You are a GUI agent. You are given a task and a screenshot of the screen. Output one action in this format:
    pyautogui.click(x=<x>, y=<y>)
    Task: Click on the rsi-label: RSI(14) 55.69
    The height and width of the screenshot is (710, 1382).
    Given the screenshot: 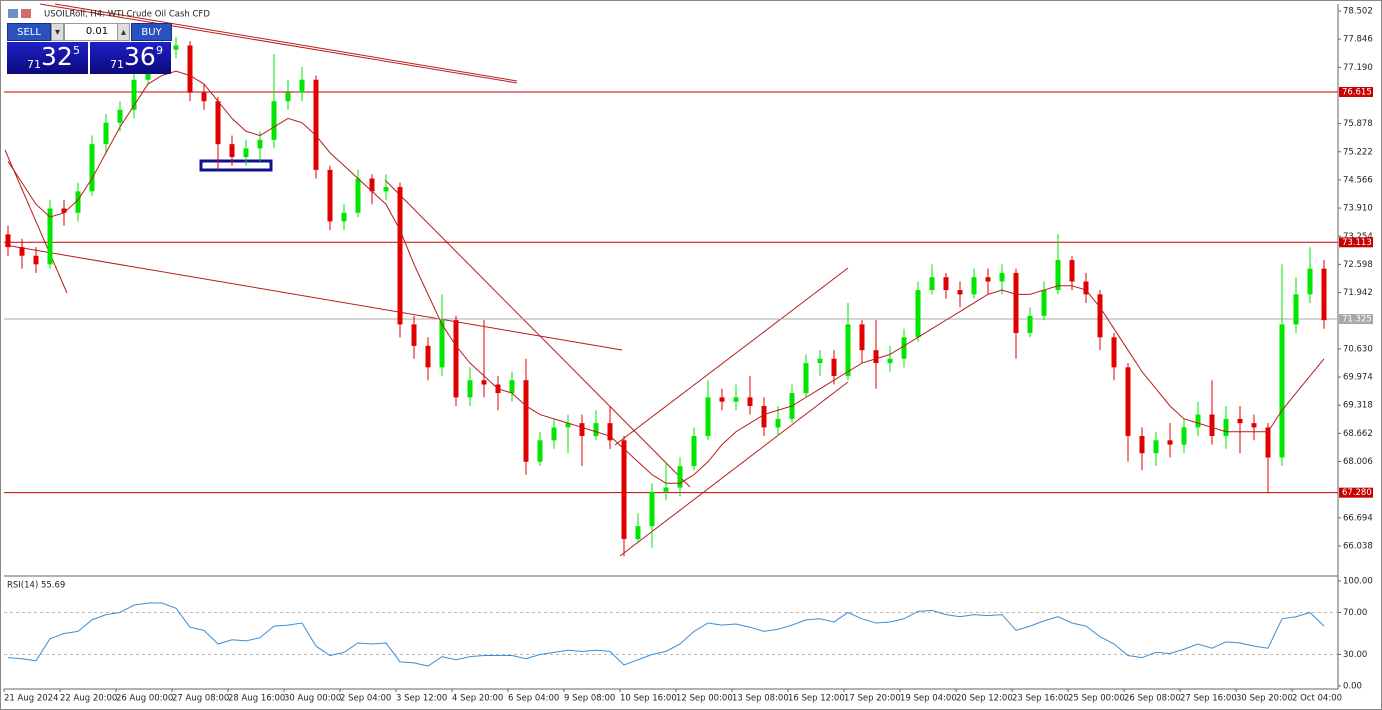 What is the action you would take?
    pyautogui.click(x=36, y=586)
    